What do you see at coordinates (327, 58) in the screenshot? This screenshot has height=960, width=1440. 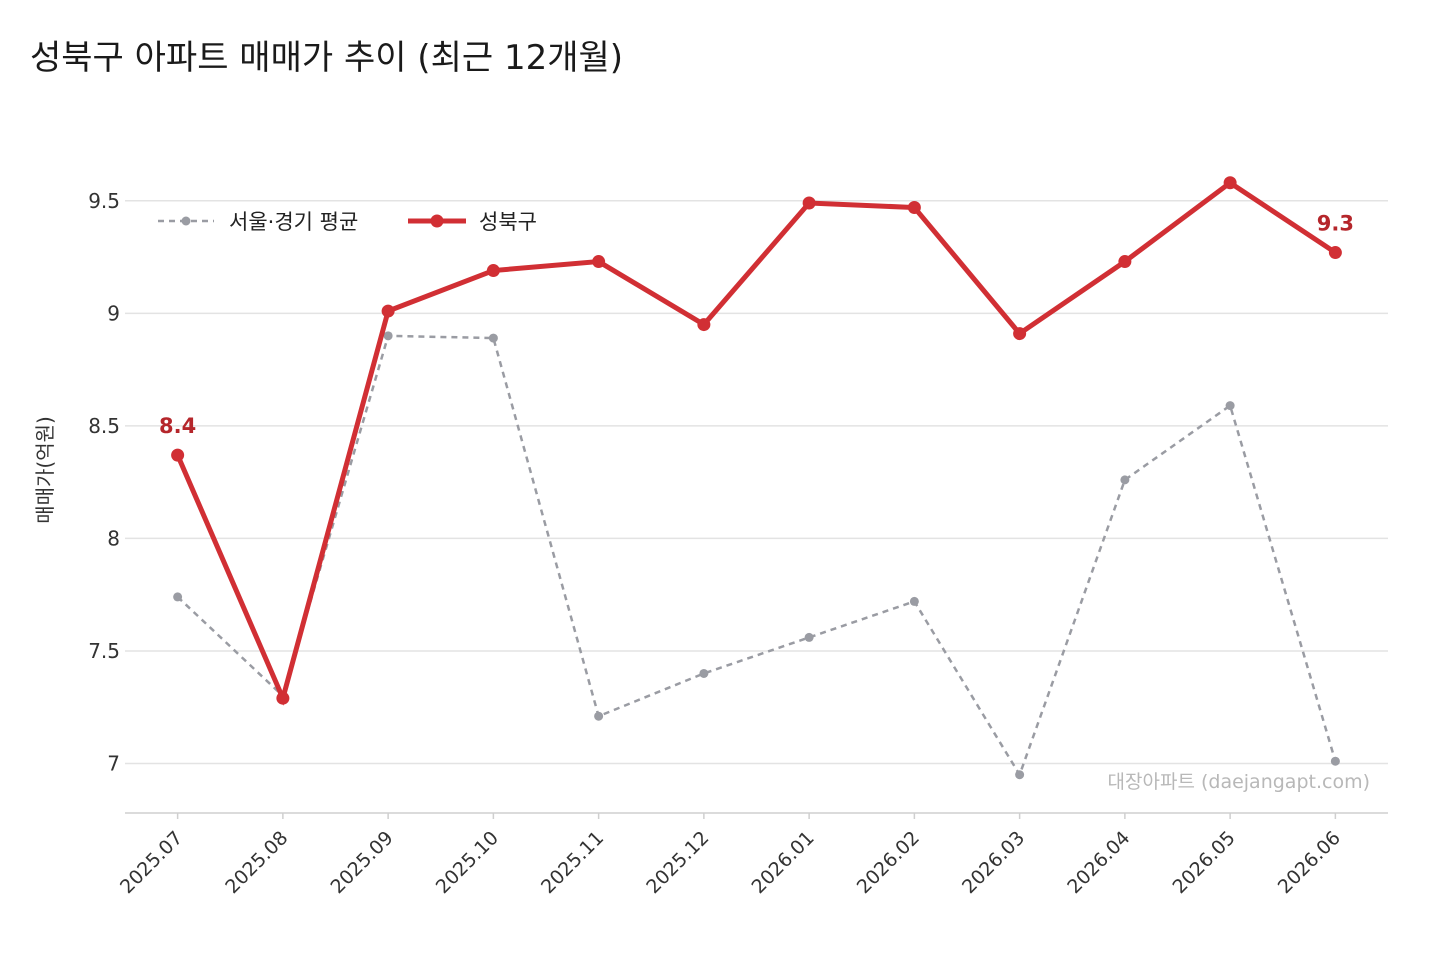 I see `chart-title: 성북구 아파트 매매가 추이 (최근 12개월)` at bounding box center [327, 58].